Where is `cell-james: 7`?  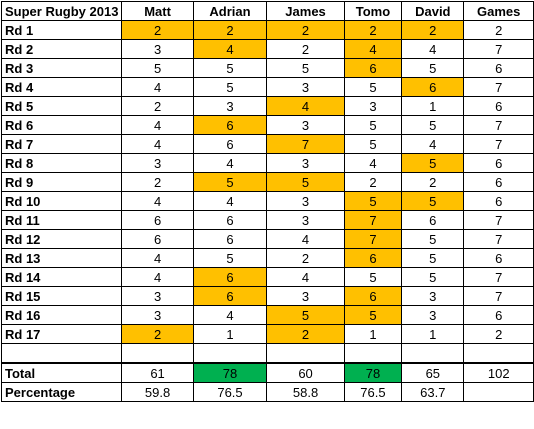
cell-james: 7 is located at coordinates (305, 144).